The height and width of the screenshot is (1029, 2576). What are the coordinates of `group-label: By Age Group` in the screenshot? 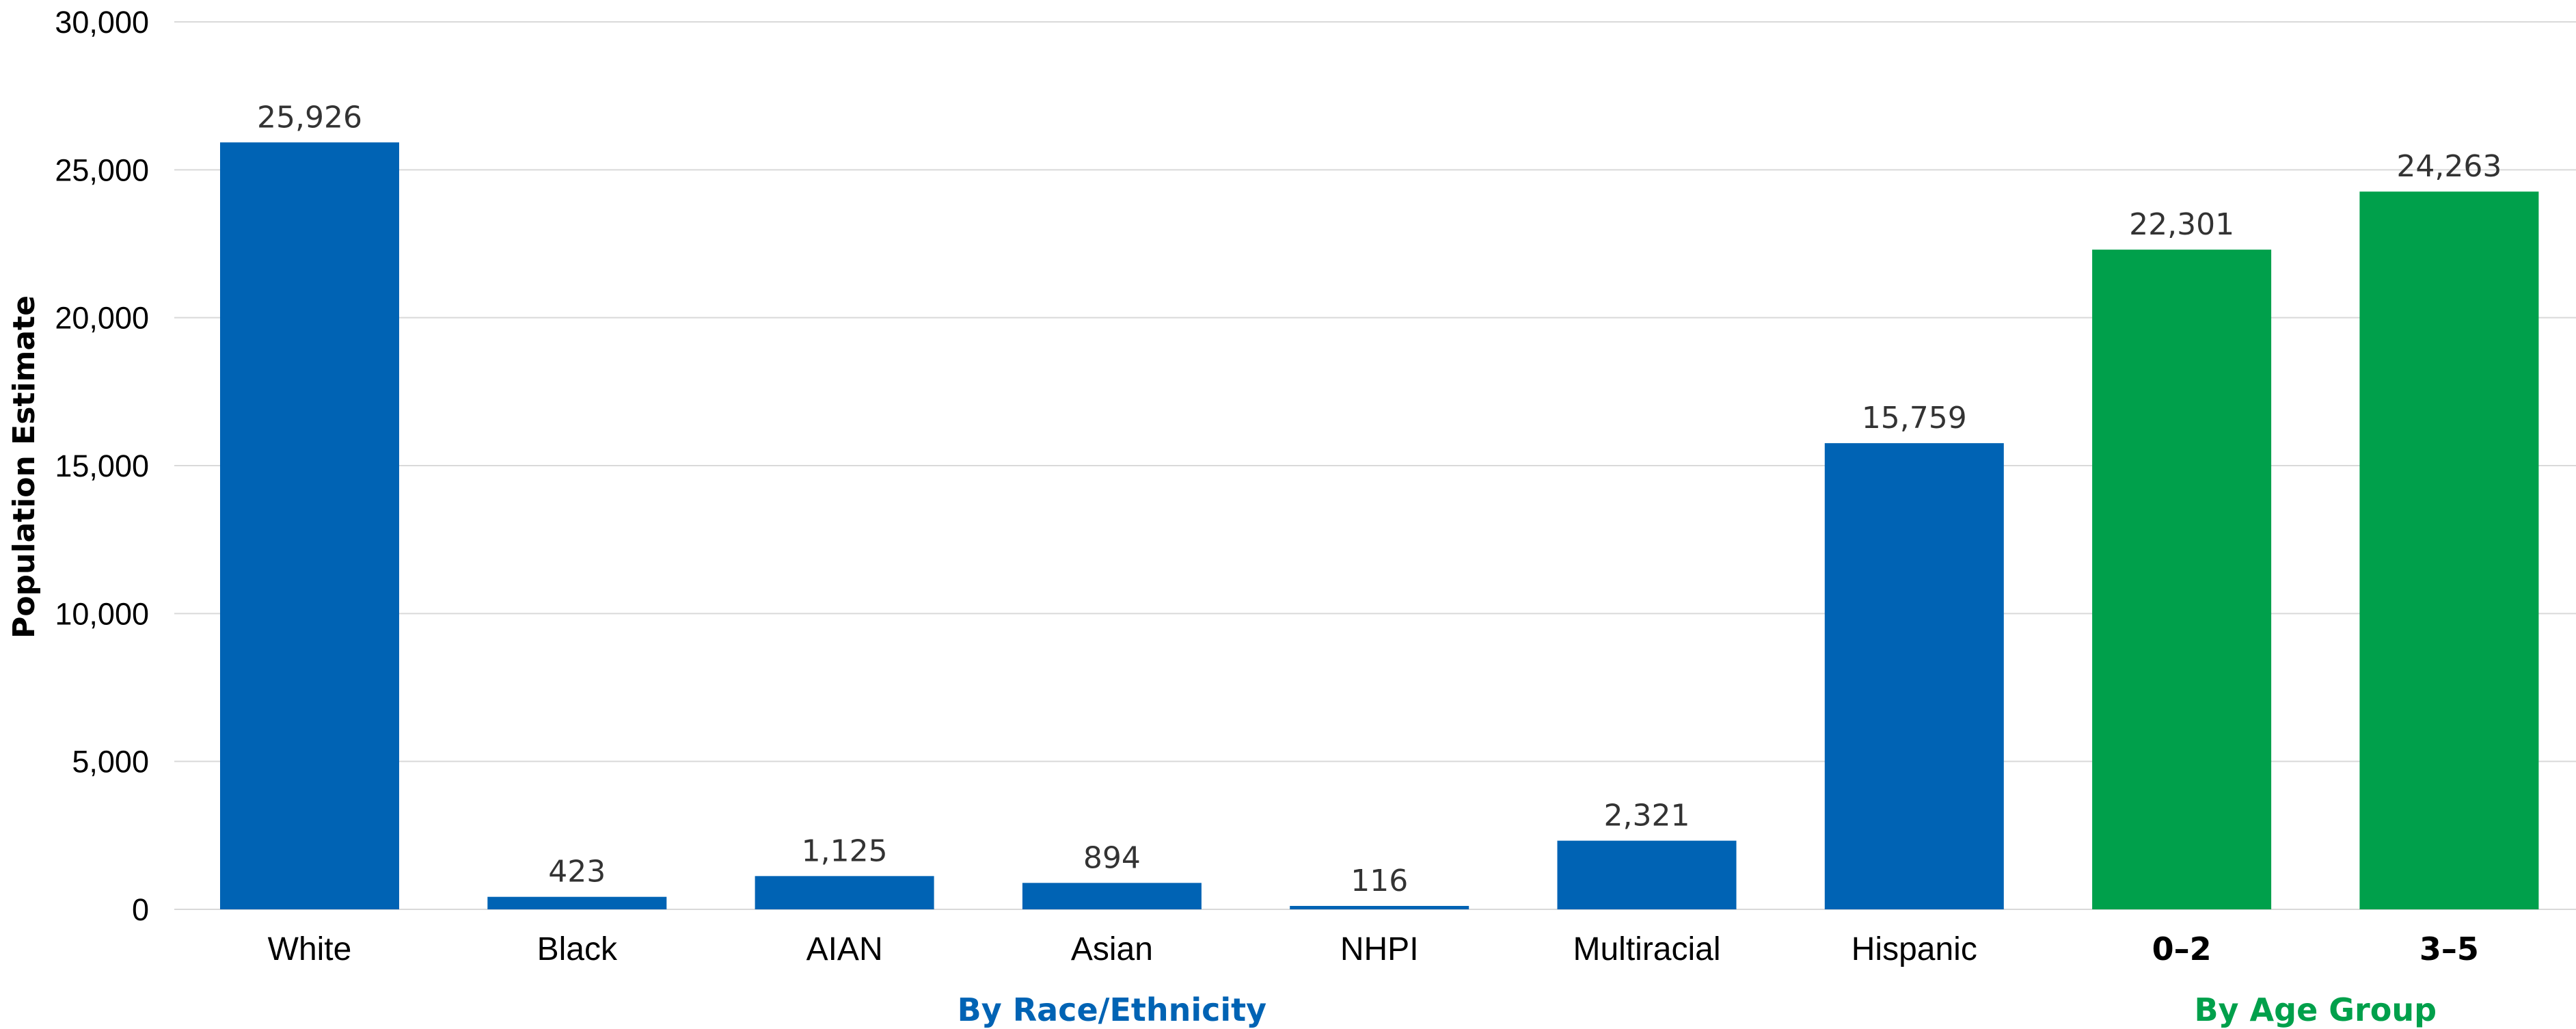 It's located at (2316, 1009).